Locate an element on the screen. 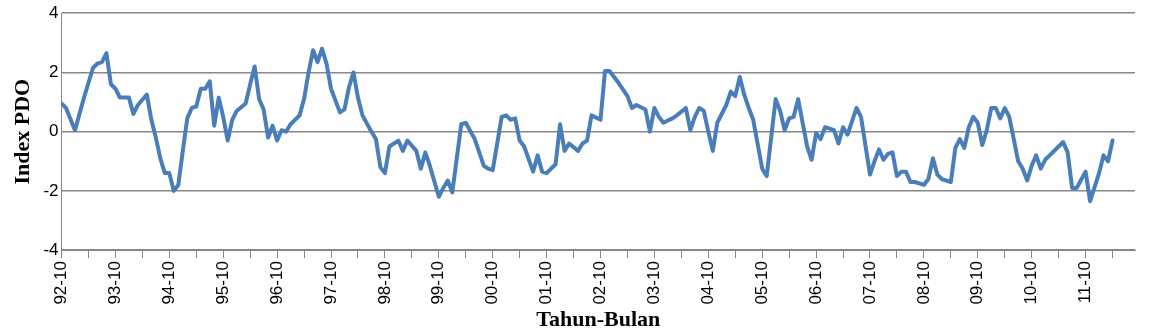 This screenshot has height=336, width=1165. x-tick-label: 09-10 is located at coordinates (977, 283).